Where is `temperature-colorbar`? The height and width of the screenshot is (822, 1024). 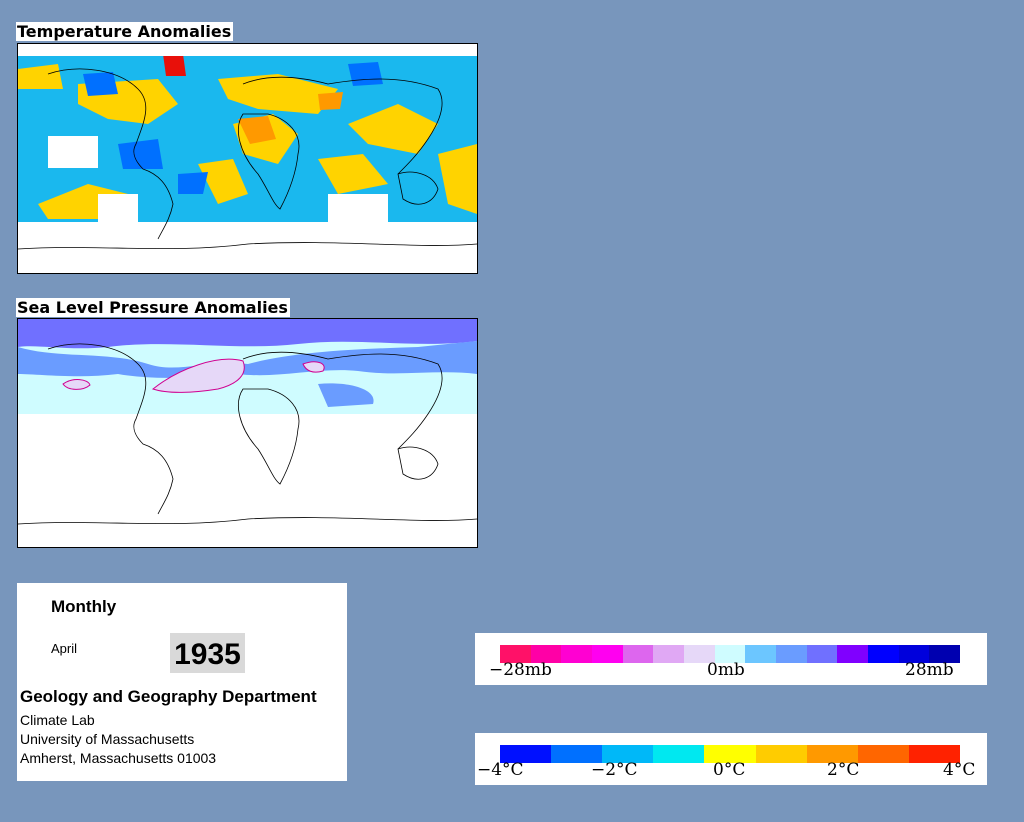
temperature-colorbar is located at coordinates (730, 754).